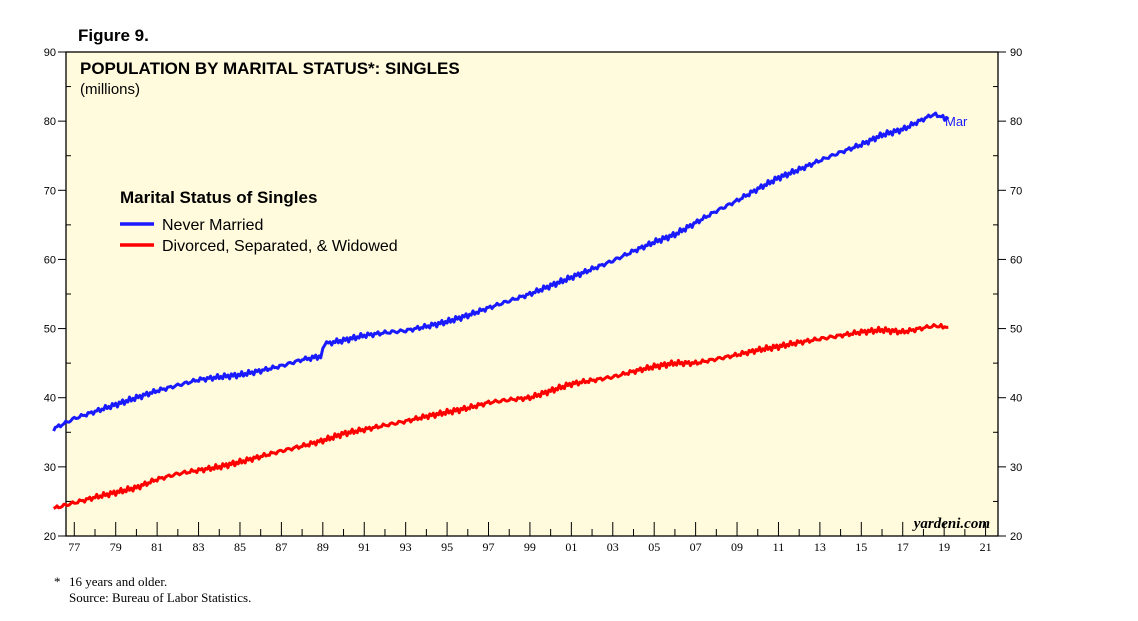 Image resolution: width=1138 pixels, height=621 pixels. Describe the element at coordinates (1007, 295) in the screenshot. I see `y-axis-right: 20 30 40 50 60 70 80 90` at that location.